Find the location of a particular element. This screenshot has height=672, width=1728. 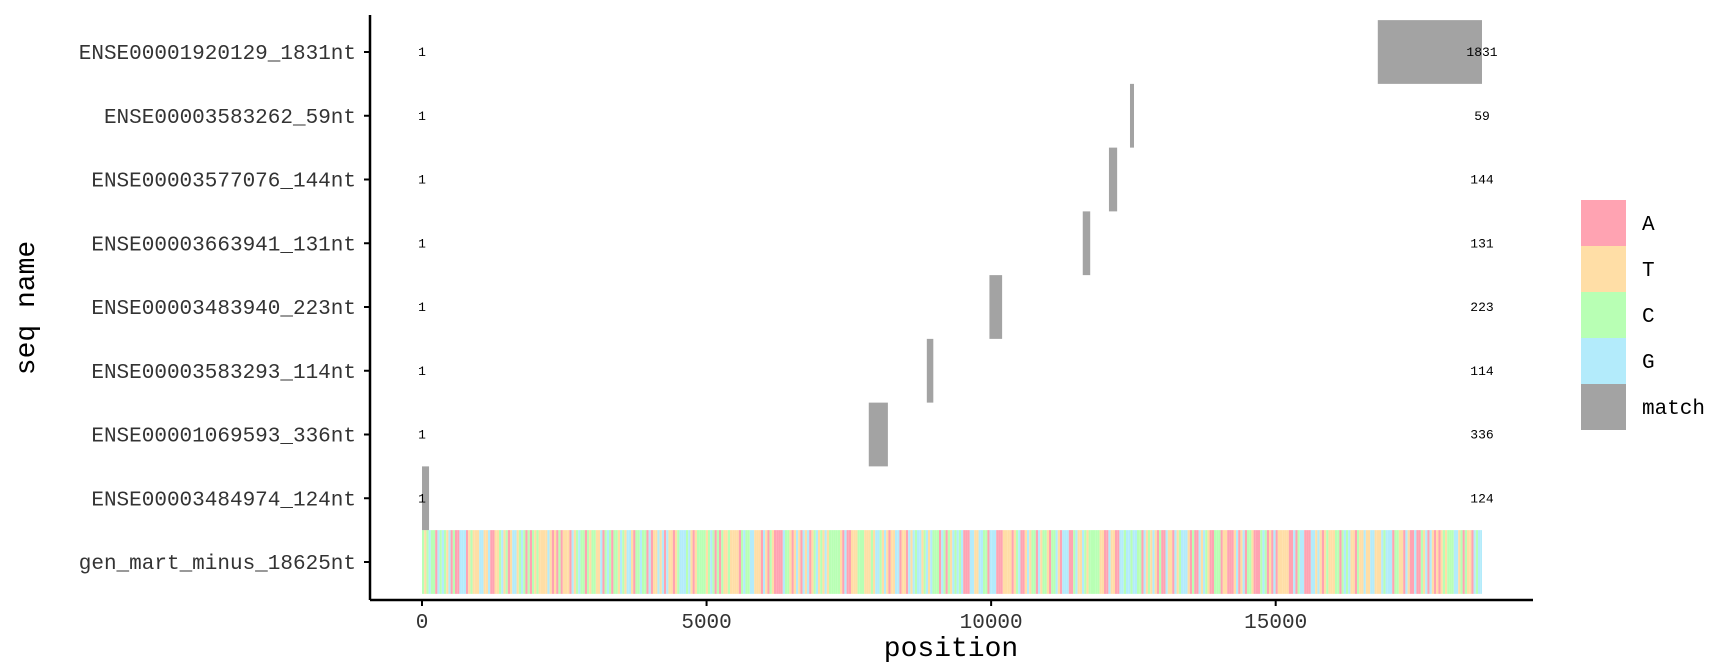

x-axis-title: position is located at coordinates (951, 649).